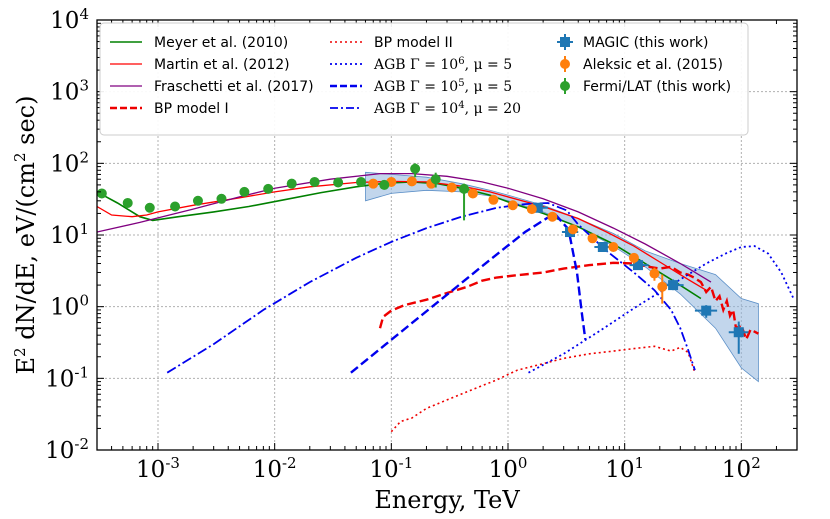 The width and height of the screenshot is (830, 519). Describe the element at coordinates (221, 43) in the screenshot. I see `legend-label: Meyer et al. (2010)` at that location.